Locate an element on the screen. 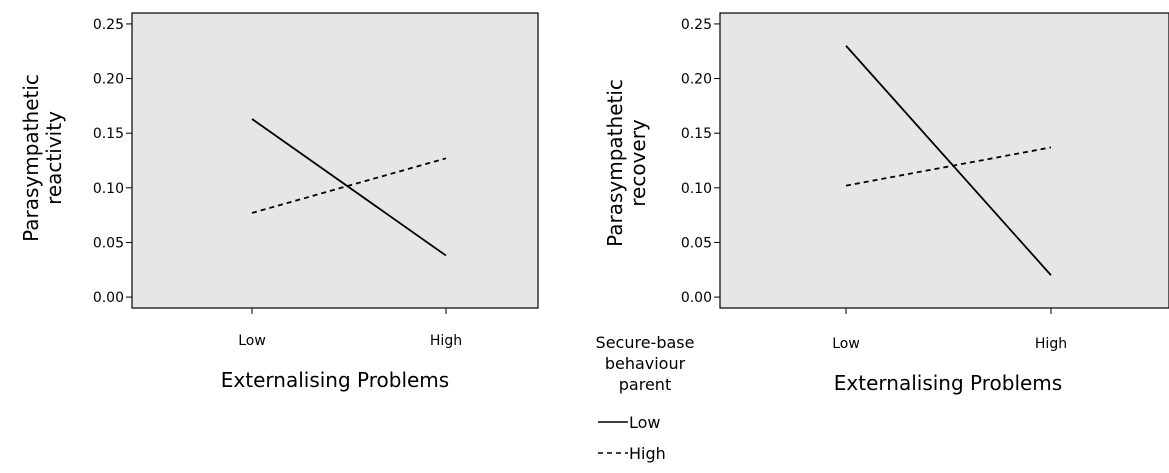  legend-item-low-label: Low is located at coordinates (645, 422).